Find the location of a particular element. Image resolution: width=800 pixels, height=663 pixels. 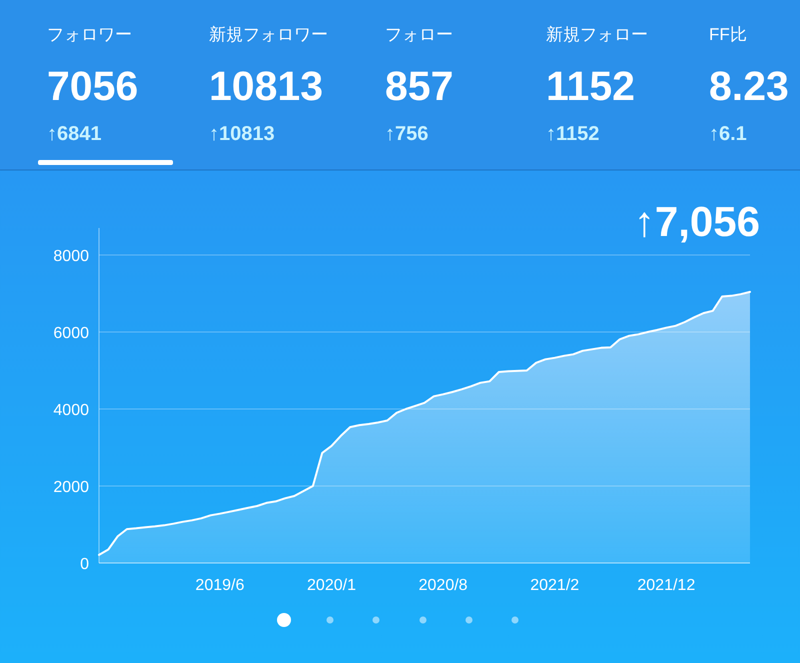

y-tick-label: 4000 is located at coordinates (71, 410).